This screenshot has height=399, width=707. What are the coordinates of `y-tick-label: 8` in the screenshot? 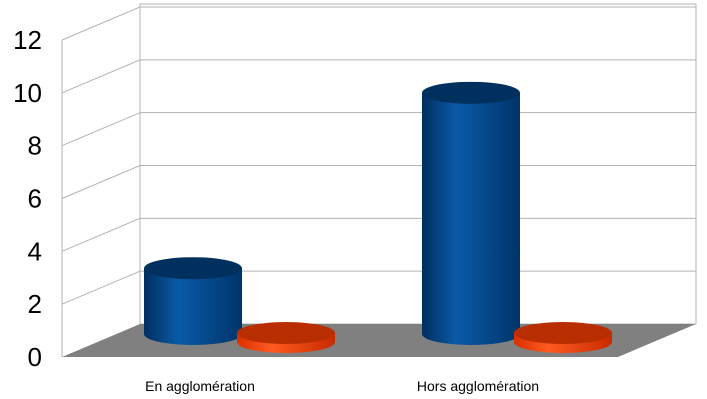 It's located at (35, 146).